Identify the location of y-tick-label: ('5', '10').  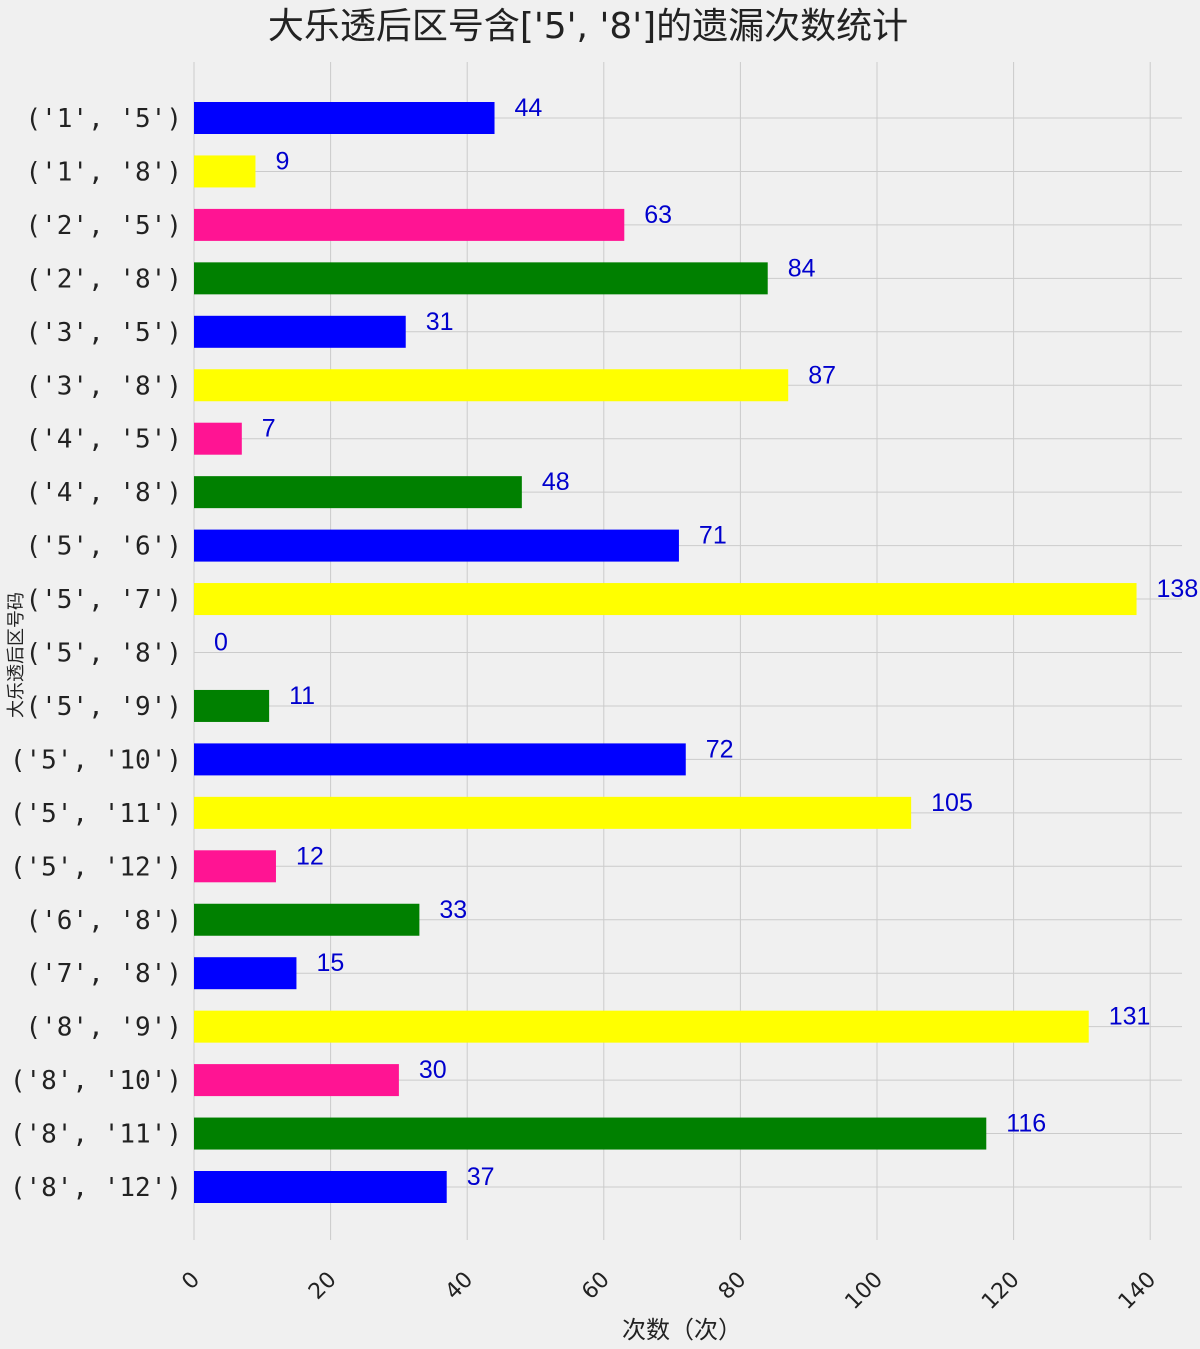
(96, 760).